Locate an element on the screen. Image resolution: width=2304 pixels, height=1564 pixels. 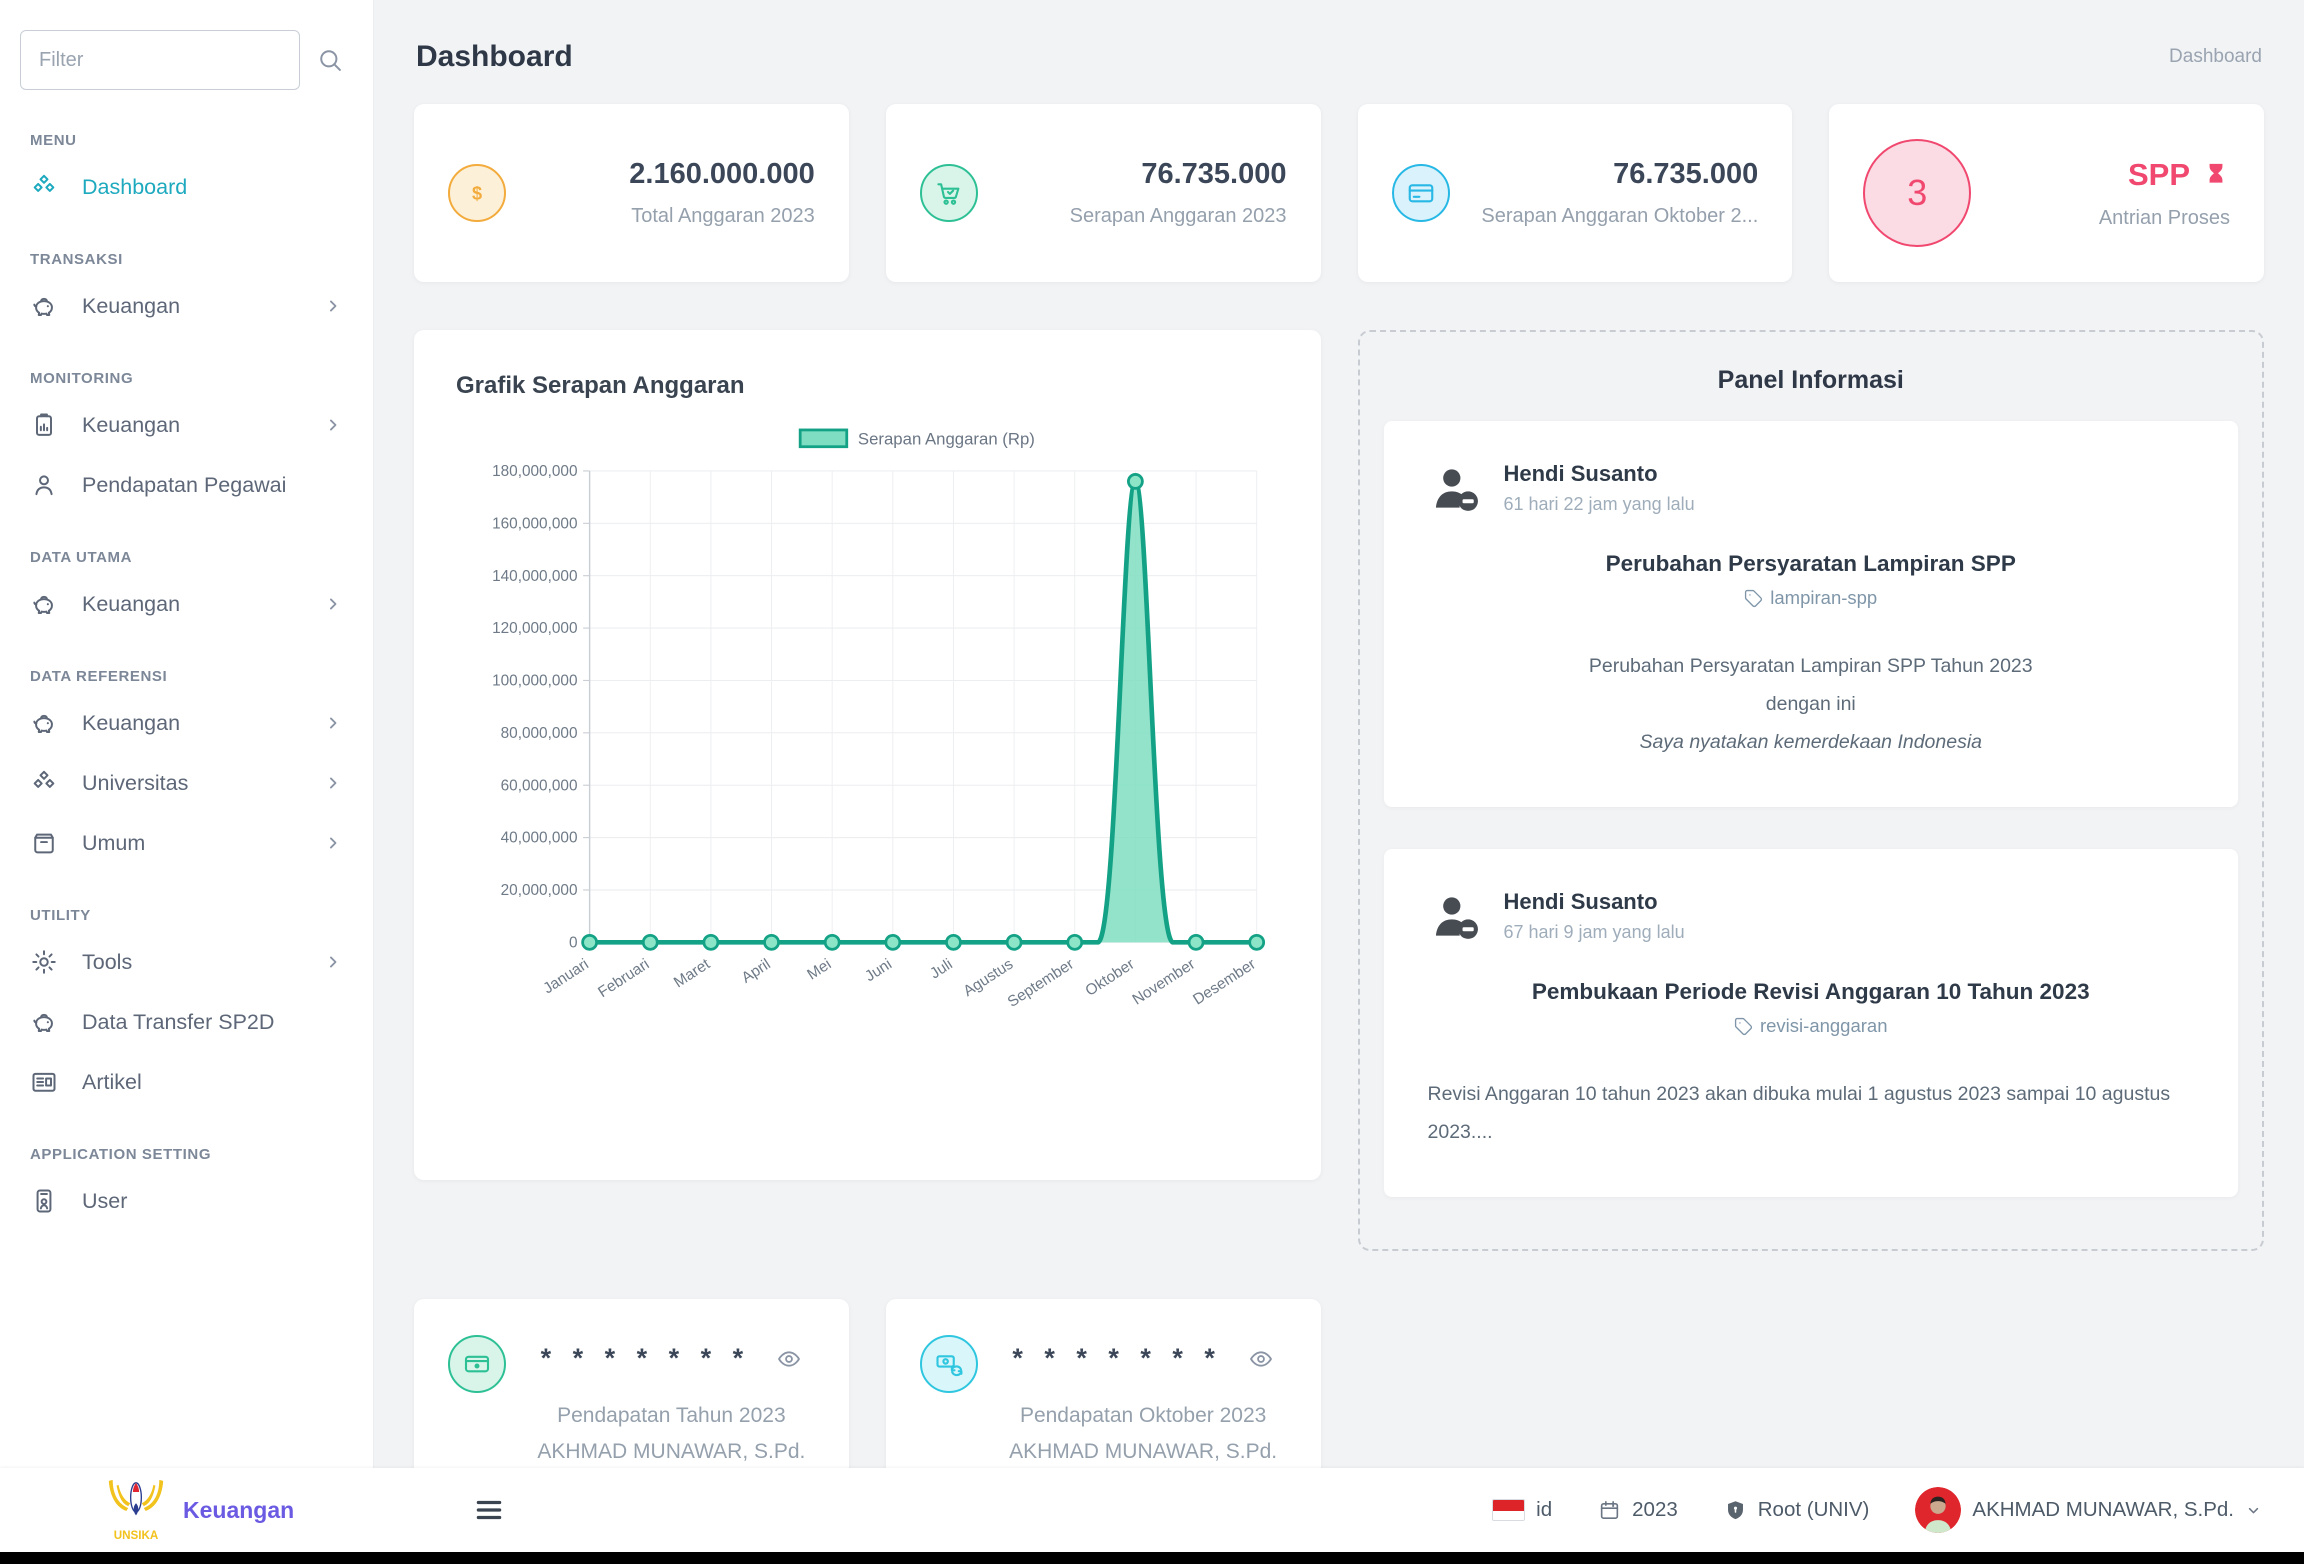
role-selector: Root (UNIV) is located at coordinates (1796, 1510).